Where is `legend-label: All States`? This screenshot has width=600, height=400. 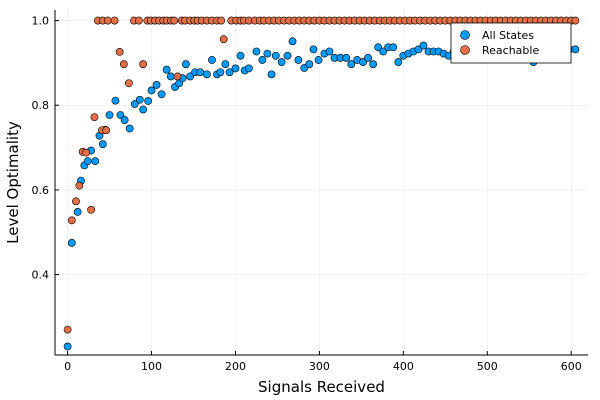 legend-label: All States is located at coordinates (508, 35).